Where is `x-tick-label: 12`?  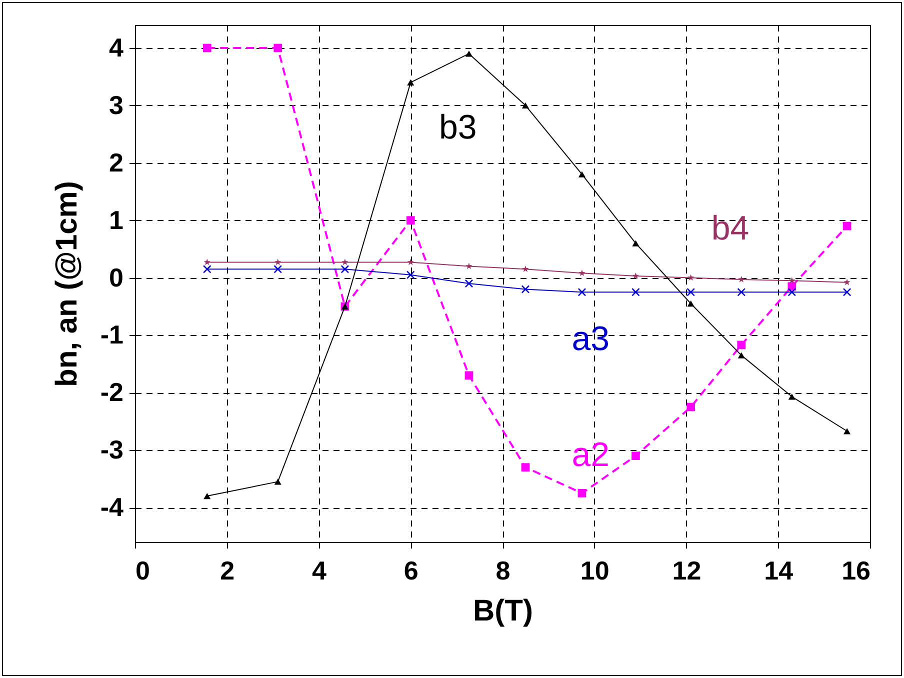
x-tick-label: 12 is located at coordinates (687, 571).